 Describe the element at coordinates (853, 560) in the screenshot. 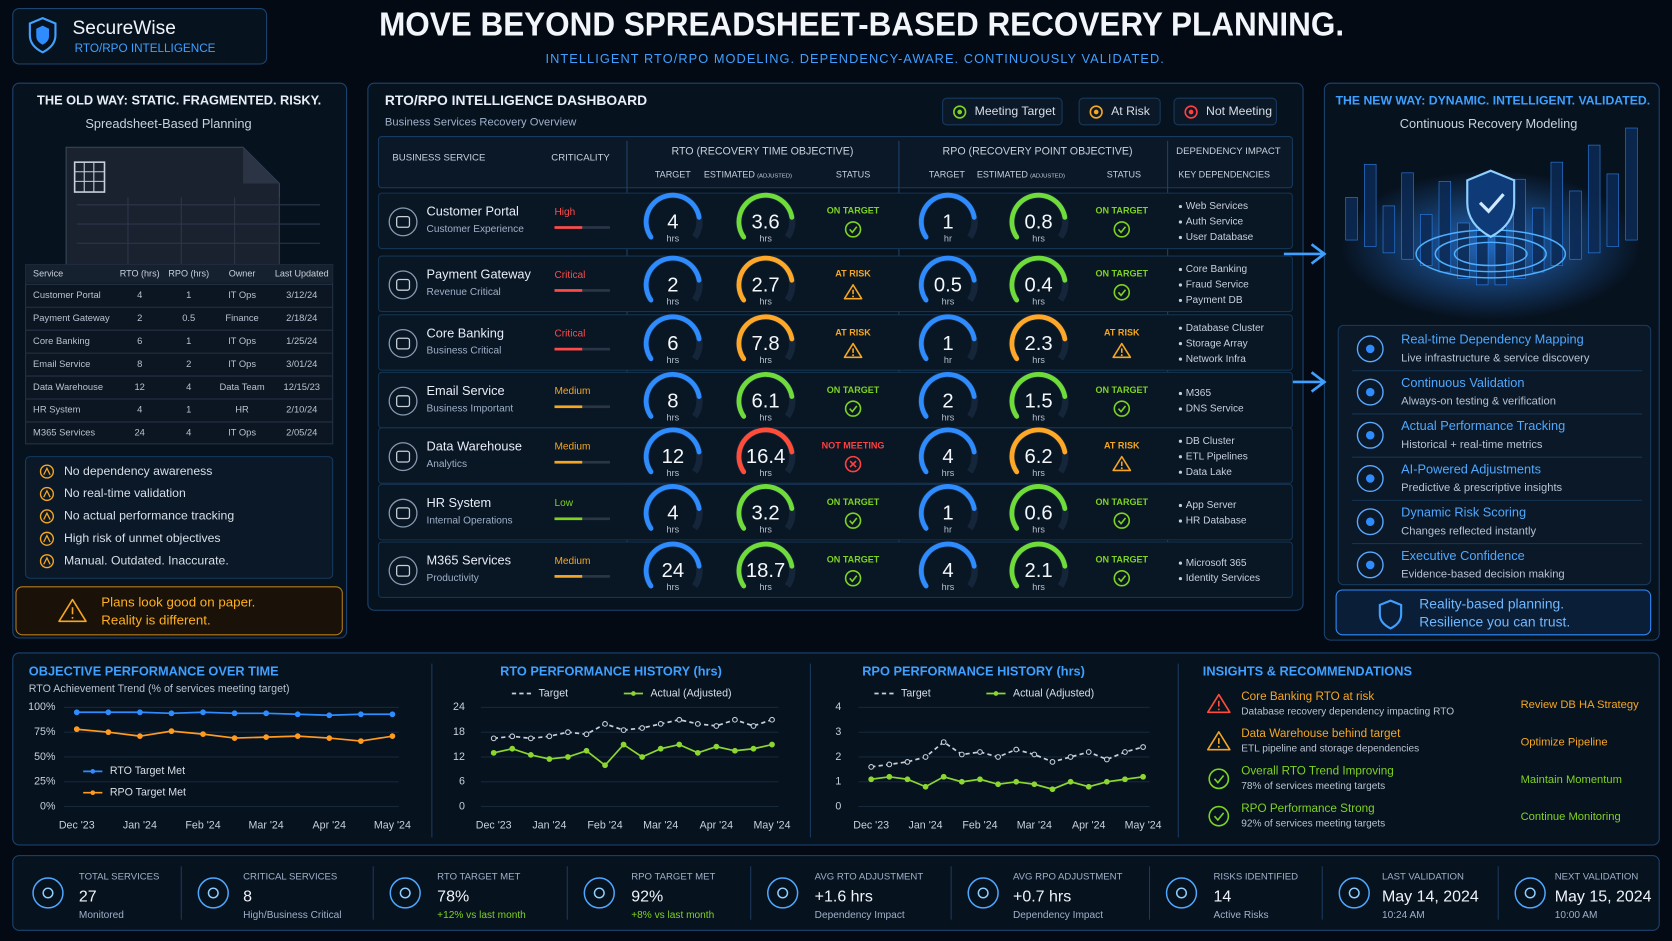

I see `status-label: ON TARGET` at that location.